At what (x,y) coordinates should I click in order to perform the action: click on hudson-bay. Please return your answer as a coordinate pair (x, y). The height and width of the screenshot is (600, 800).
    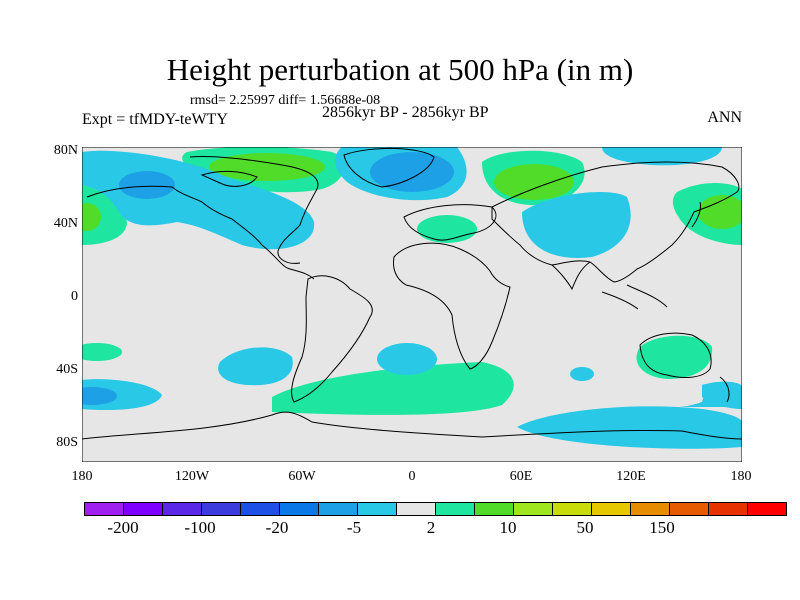
    Looking at the image, I should click on (229, 178).